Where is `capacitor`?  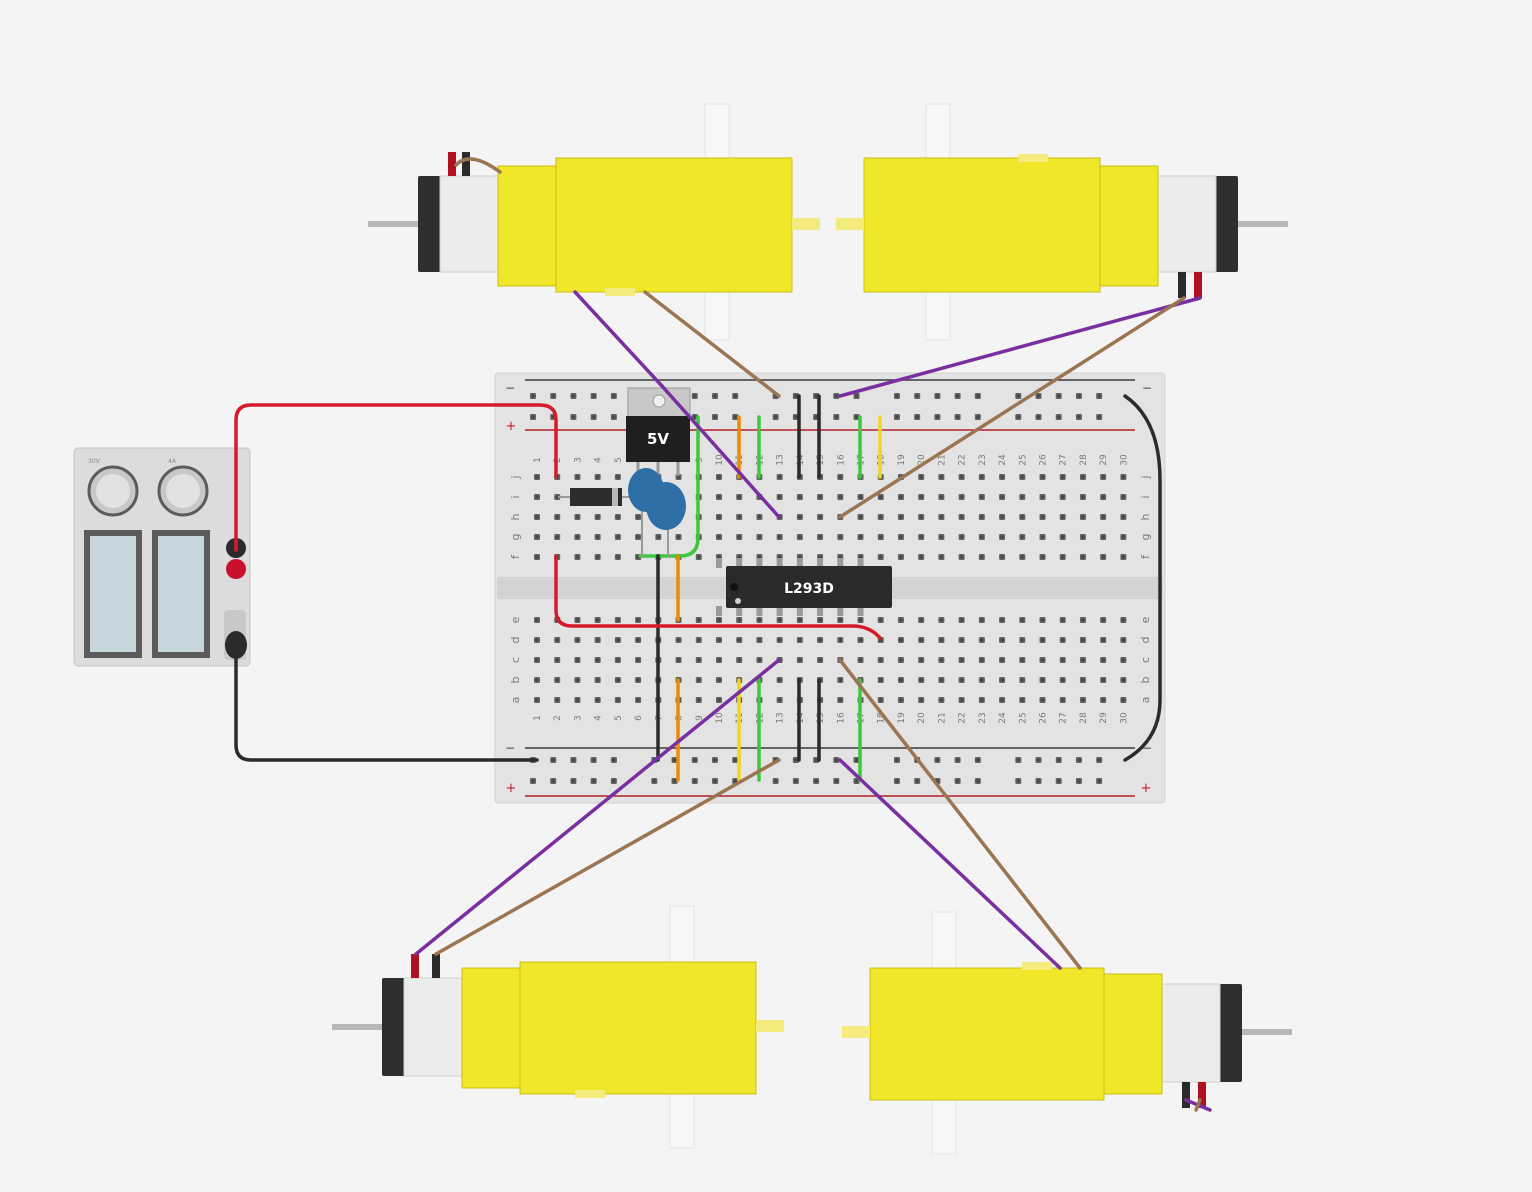 capacitor is located at coordinates (666, 520).